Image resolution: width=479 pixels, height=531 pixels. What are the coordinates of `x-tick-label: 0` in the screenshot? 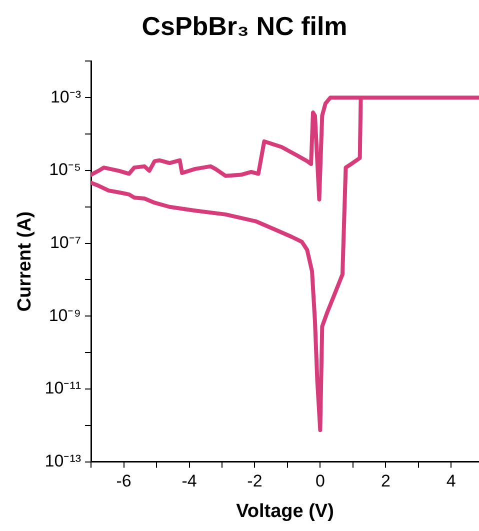 It's located at (320, 481).